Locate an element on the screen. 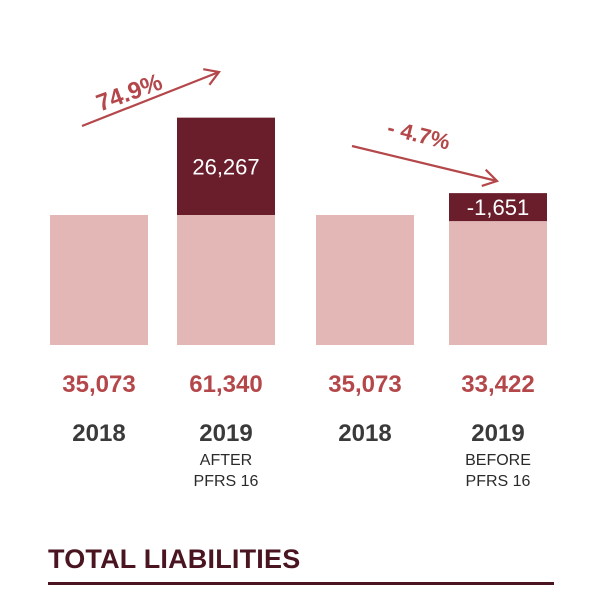 The width and height of the screenshot is (600, 600). chart-title: TOTAL LIABILITIES is located at coordinates (174, 559).